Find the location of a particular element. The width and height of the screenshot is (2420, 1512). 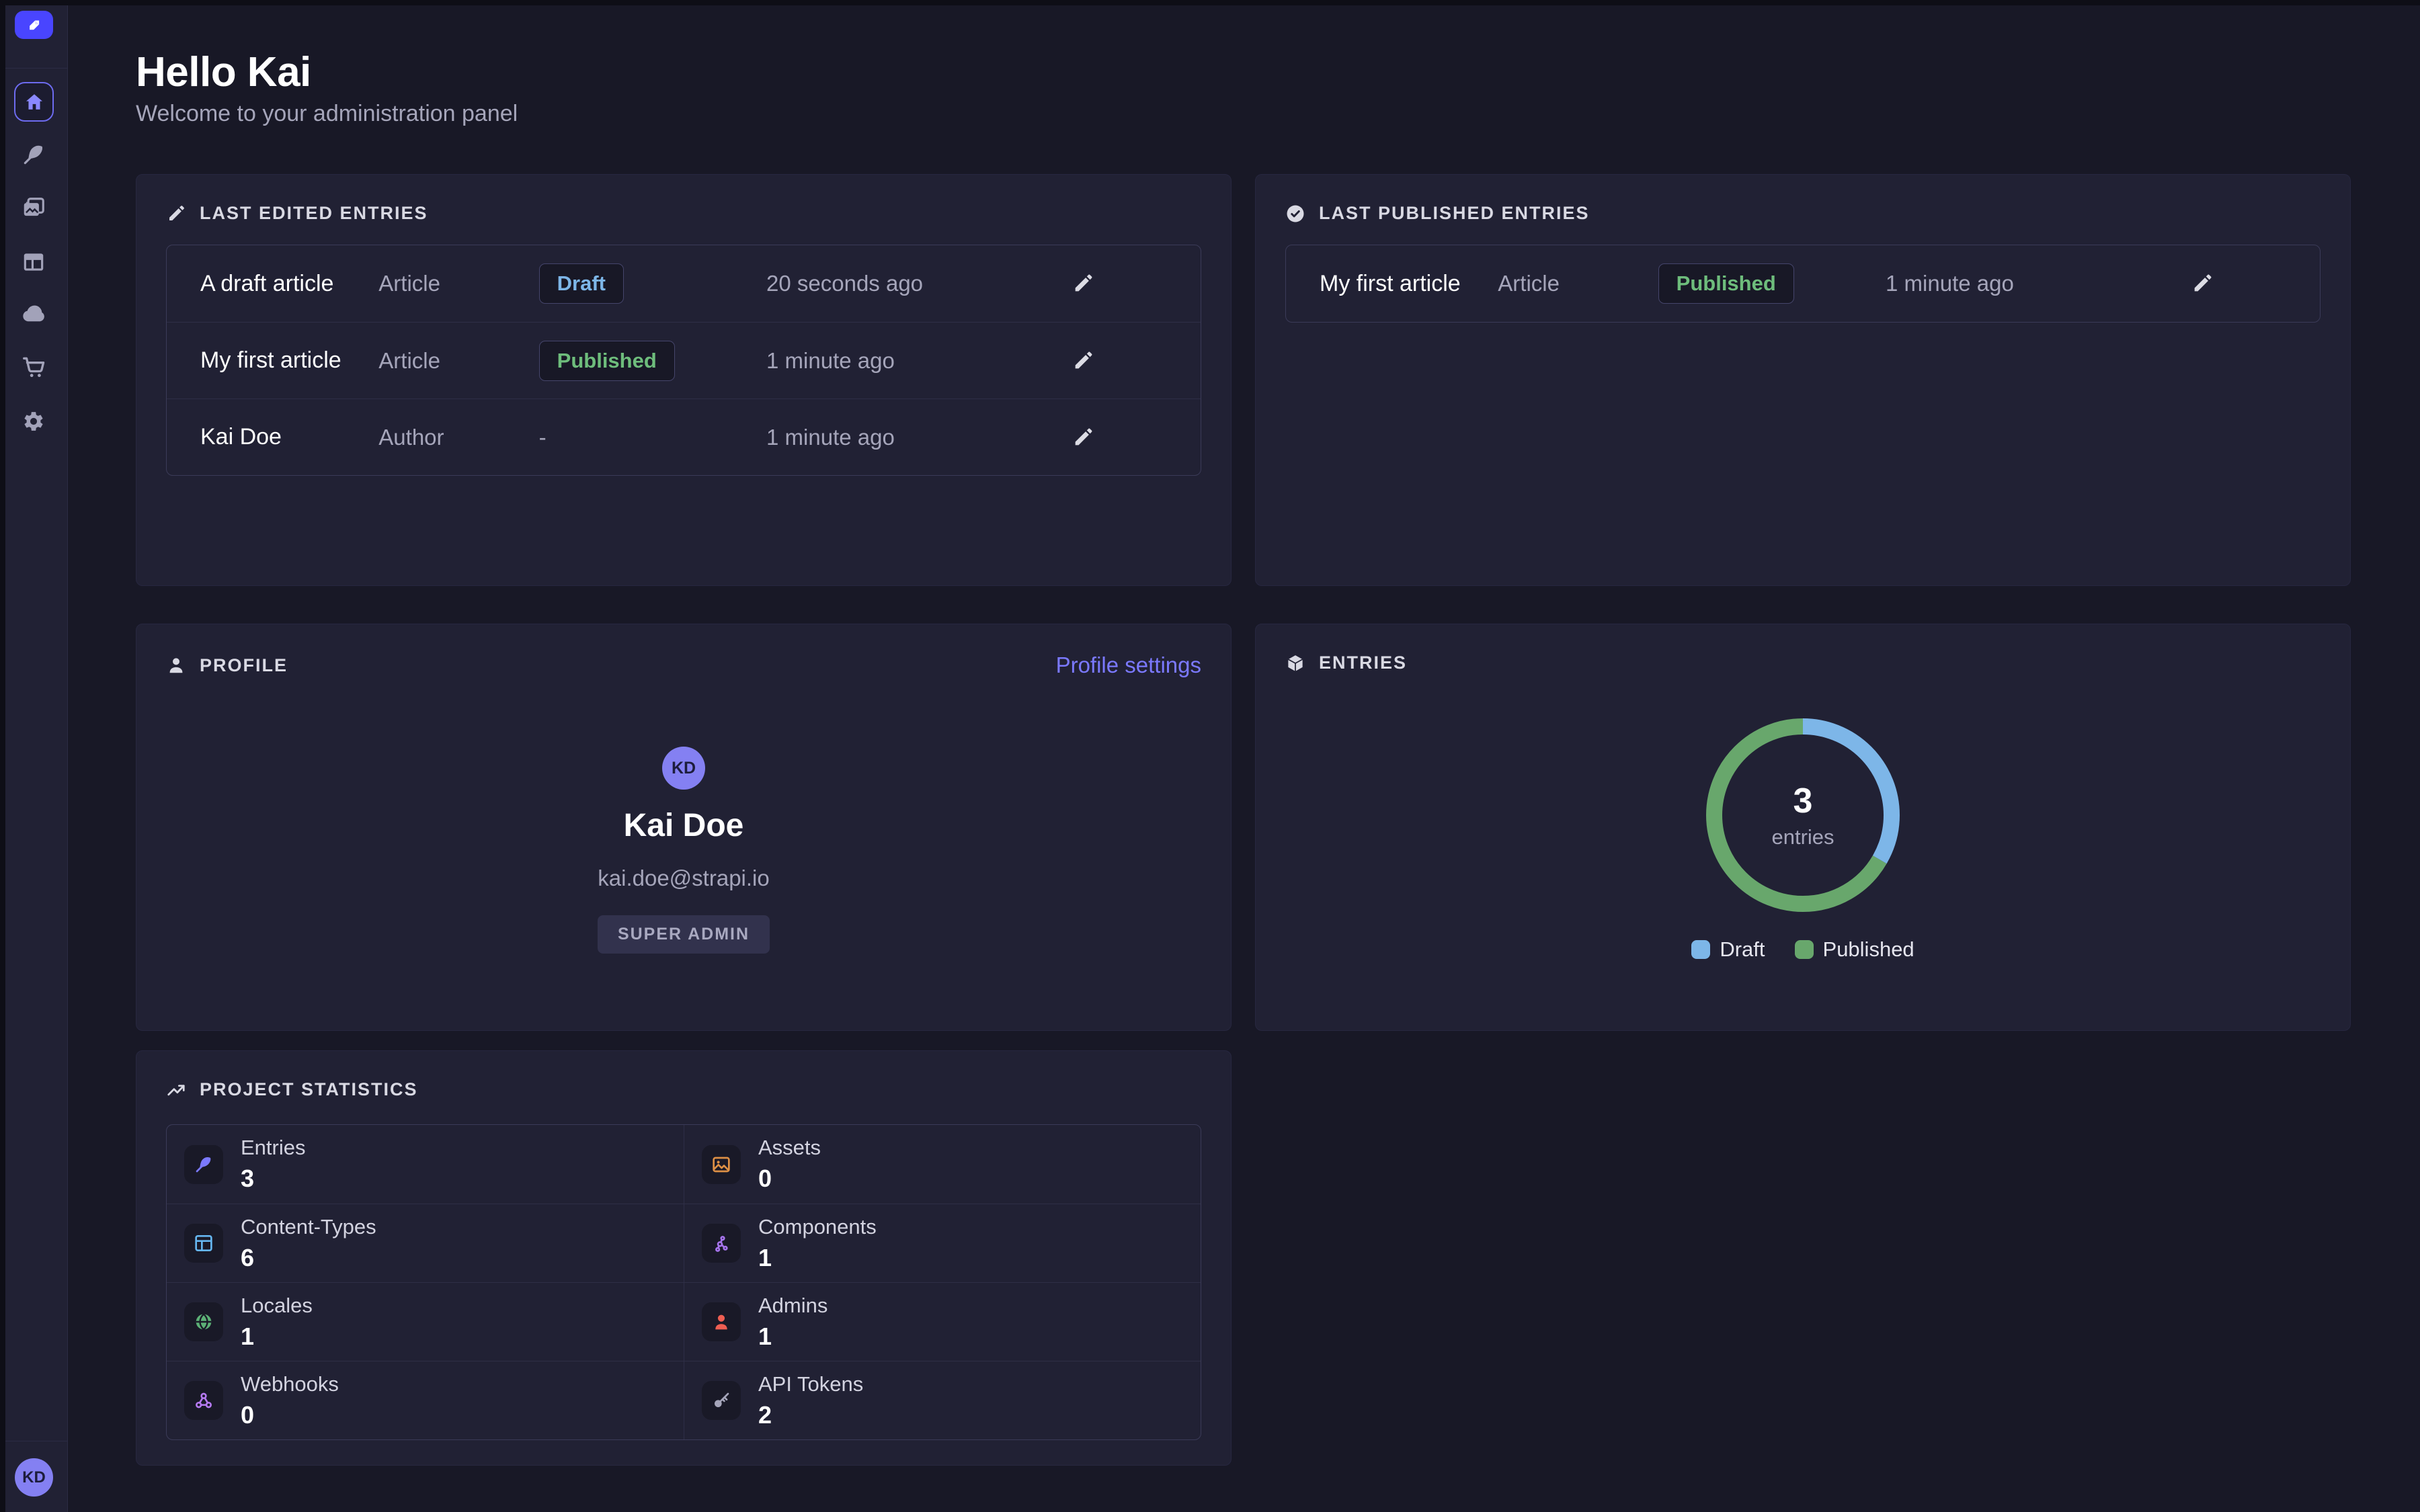

check-circle-icon is located at coordinates (1295, 214).